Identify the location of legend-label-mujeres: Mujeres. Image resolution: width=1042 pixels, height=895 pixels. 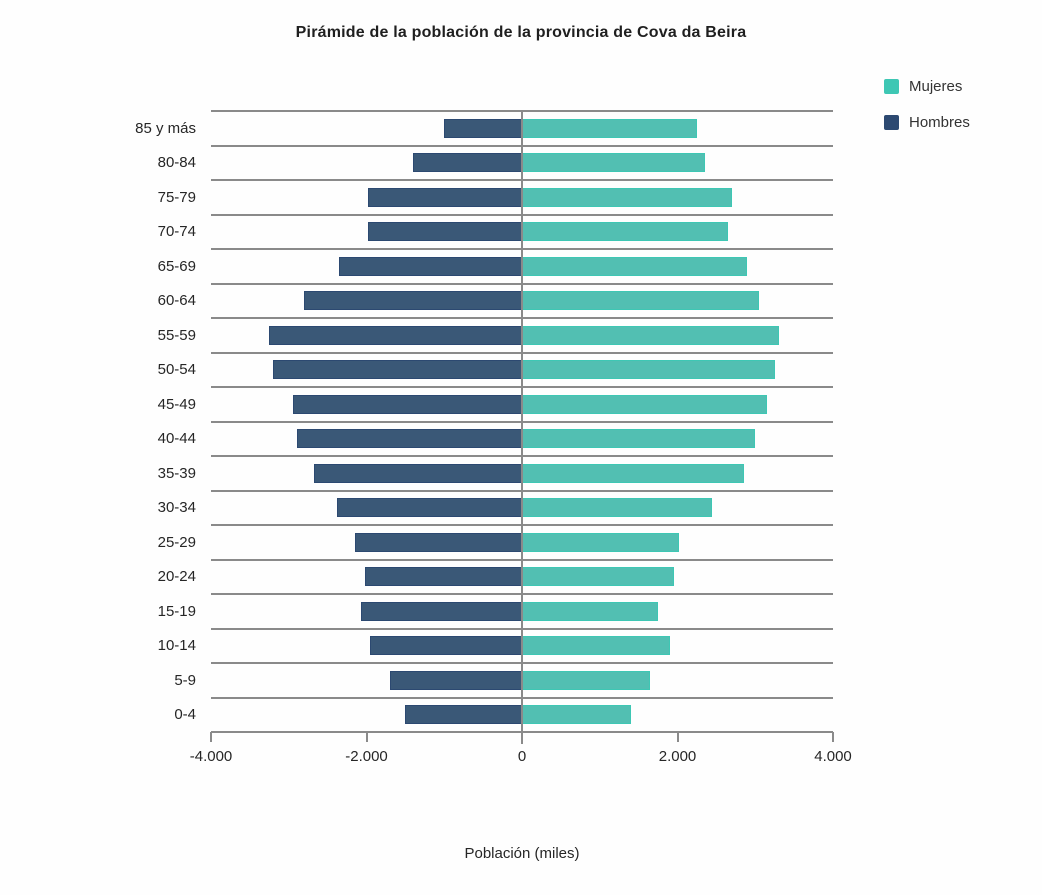
(936, 86).